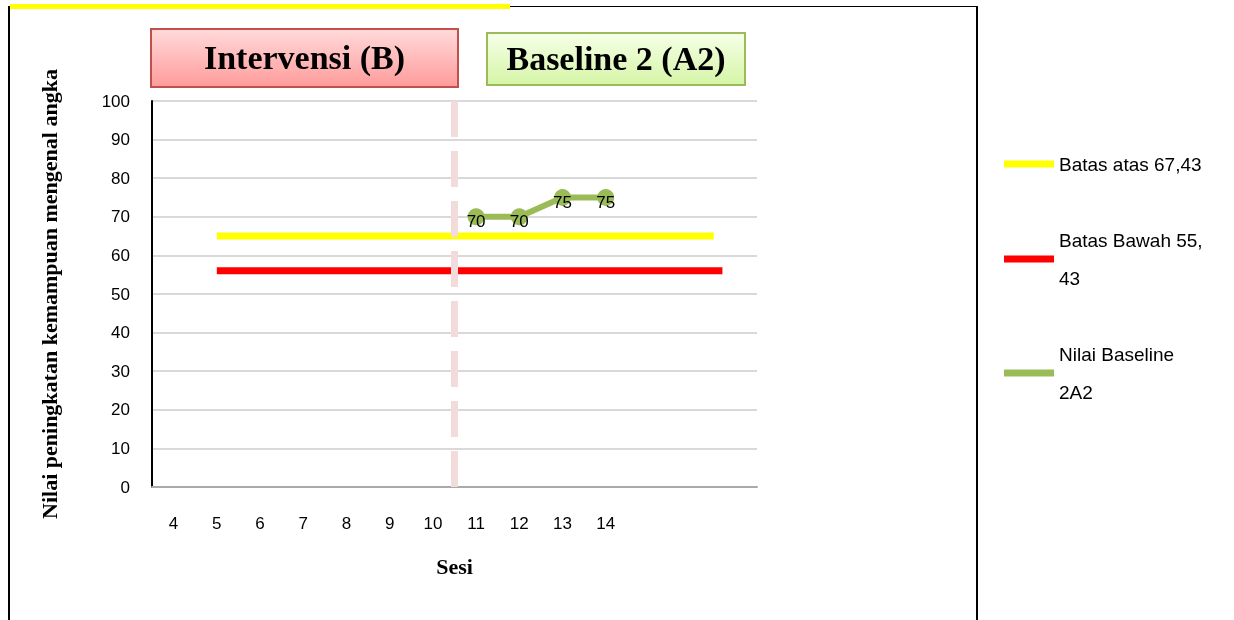  I want to click on x-tick-label: 6, so click(260, 523).